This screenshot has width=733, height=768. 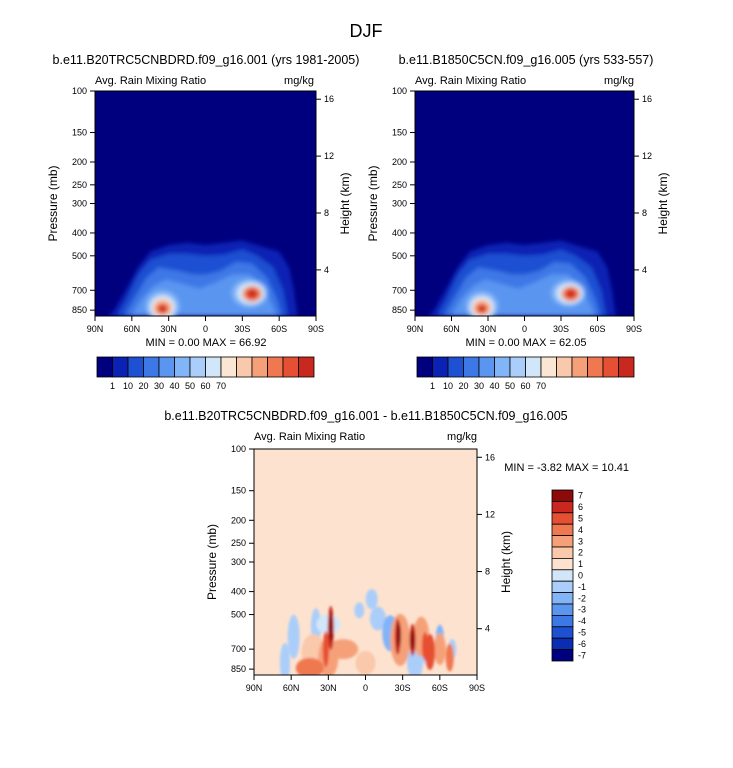 I want to click on panel-1-field, so click(x=202, y=278).